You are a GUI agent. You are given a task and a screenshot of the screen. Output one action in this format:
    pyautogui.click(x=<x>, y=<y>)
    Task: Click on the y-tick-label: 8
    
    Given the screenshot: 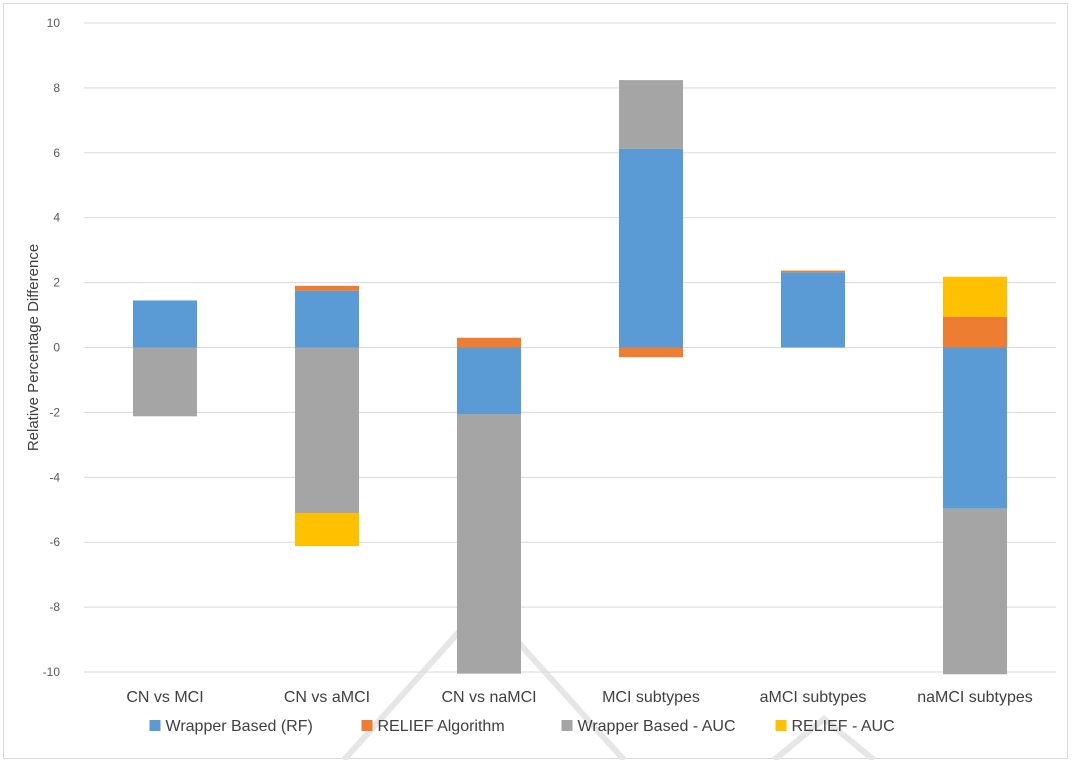 What is the action you would take?
    pyautogui.click(x=56, y=88)
    